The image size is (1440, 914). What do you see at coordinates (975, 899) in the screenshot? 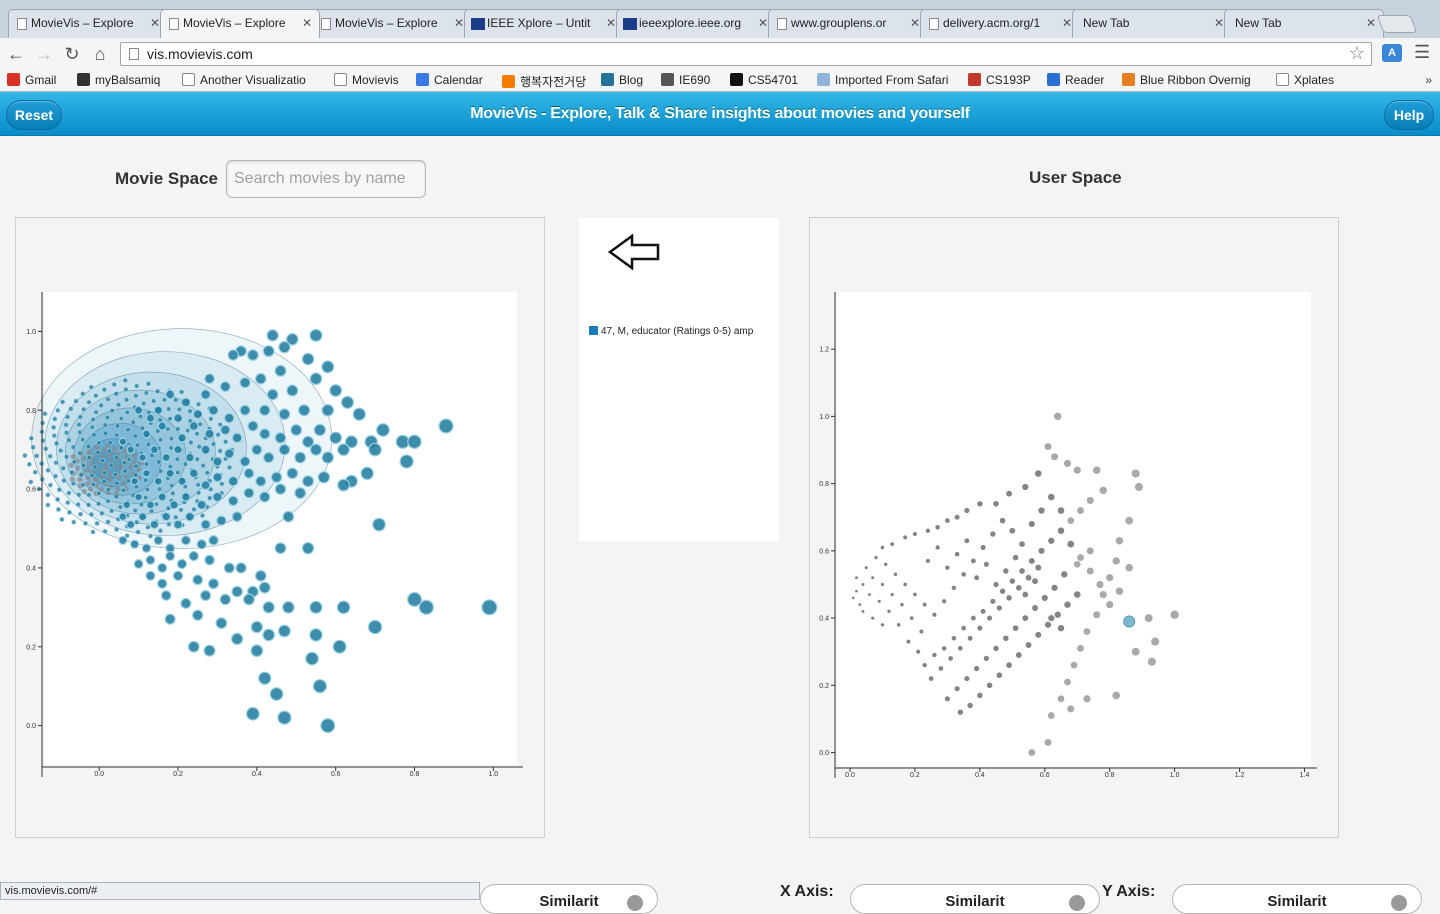
I see `x-axis-select: Similarit` at bounding box center [975, 899].